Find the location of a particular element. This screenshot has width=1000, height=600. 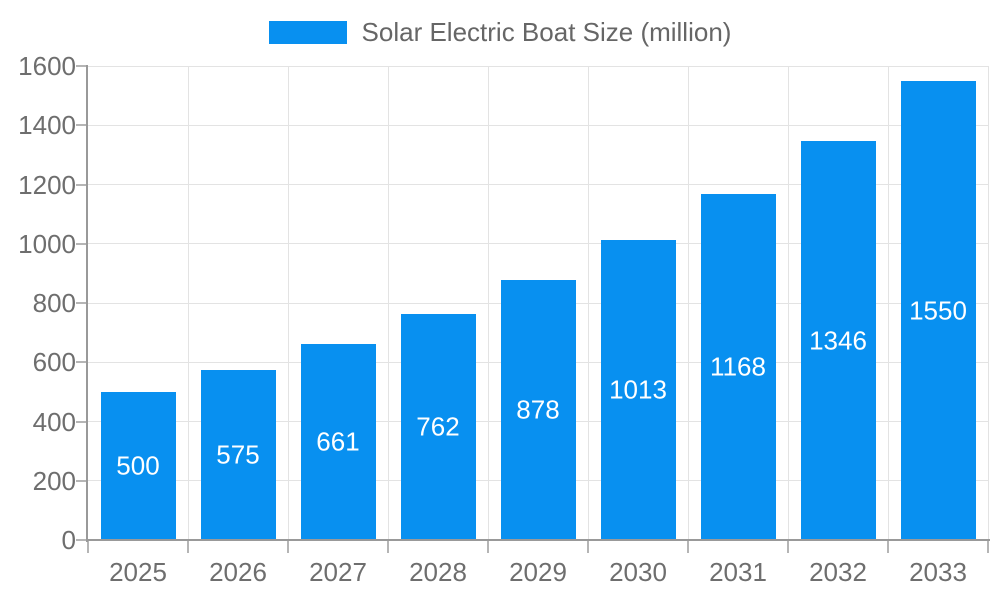

x-axis-tick-label: 2032 is located at coordinates (838, 572).